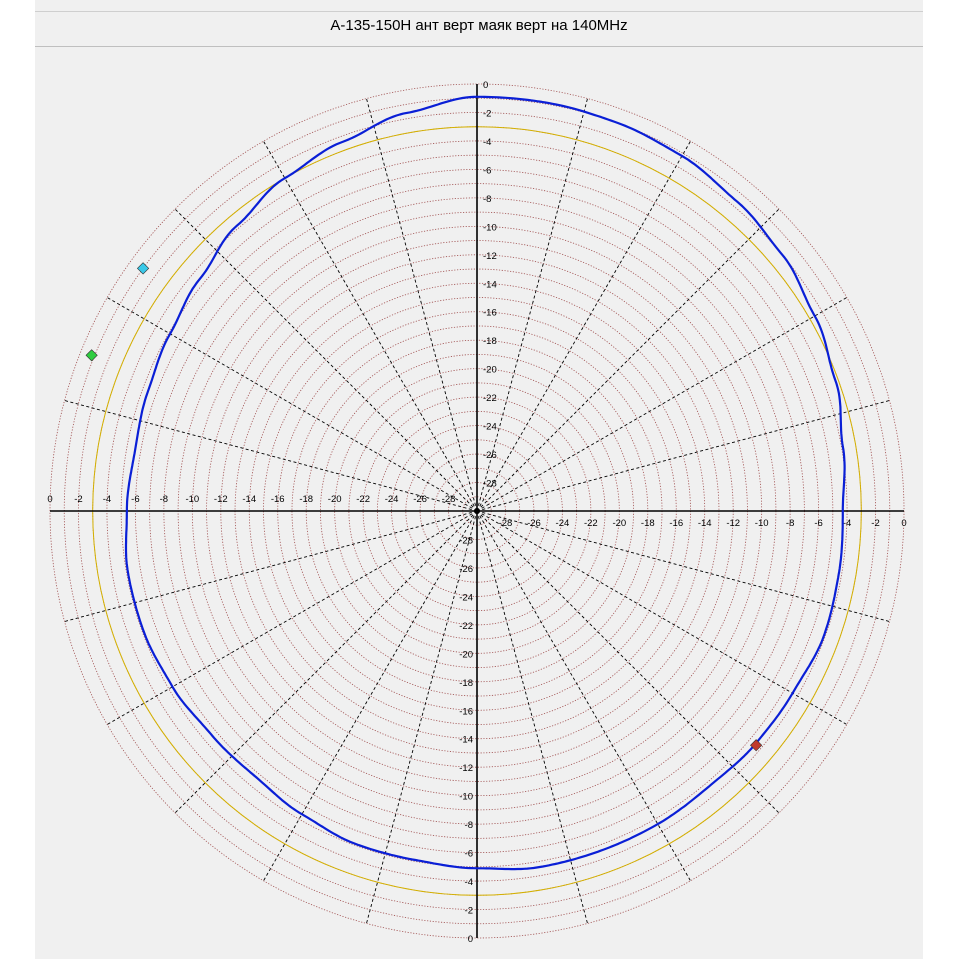 This screenshot has width=959, height=959. I want to click on tick-label-right: -26, so click(534, 523).